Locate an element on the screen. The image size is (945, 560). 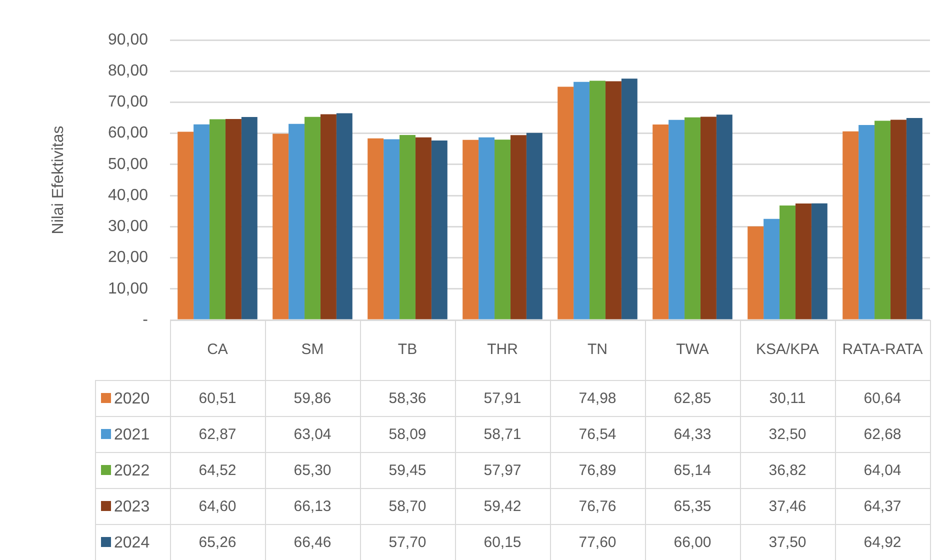
data-label: 59,86 is located at coordinates (313, 399).